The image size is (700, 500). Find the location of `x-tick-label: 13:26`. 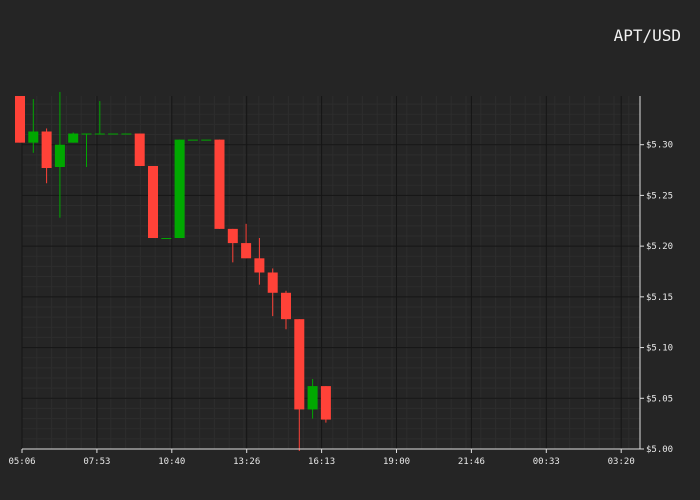

x-tick-label: 13:26 is located at coordinates (246, 462).